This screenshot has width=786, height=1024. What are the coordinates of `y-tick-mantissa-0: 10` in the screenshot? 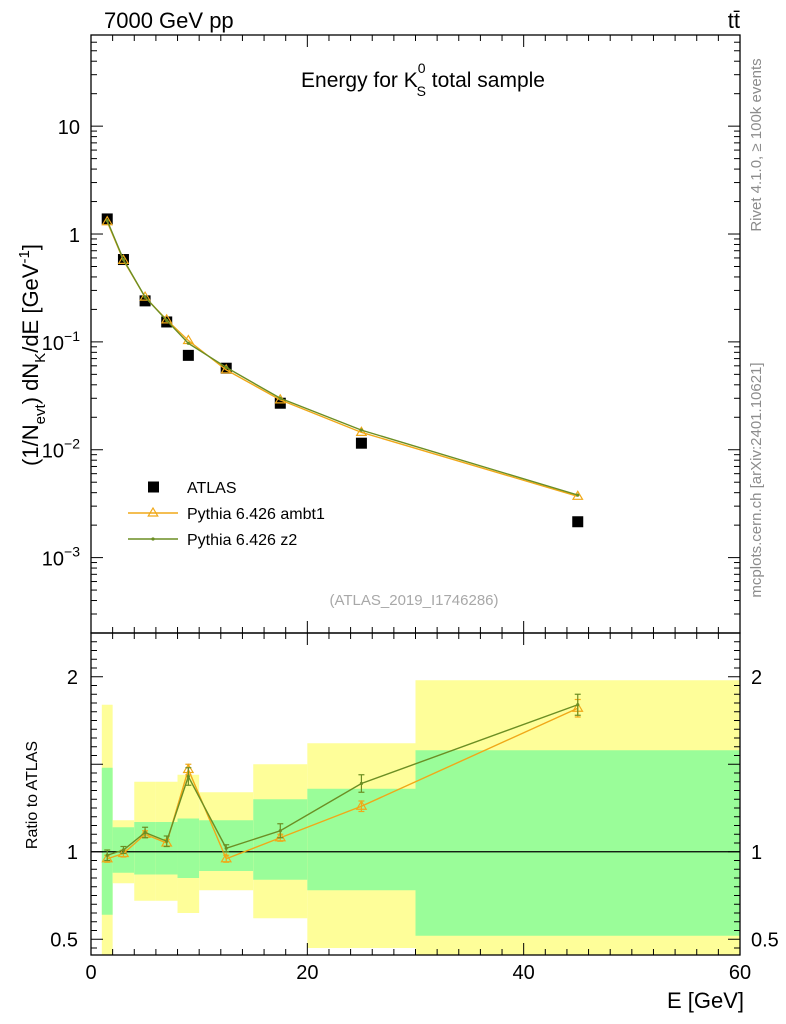 It's located at (69, 128).